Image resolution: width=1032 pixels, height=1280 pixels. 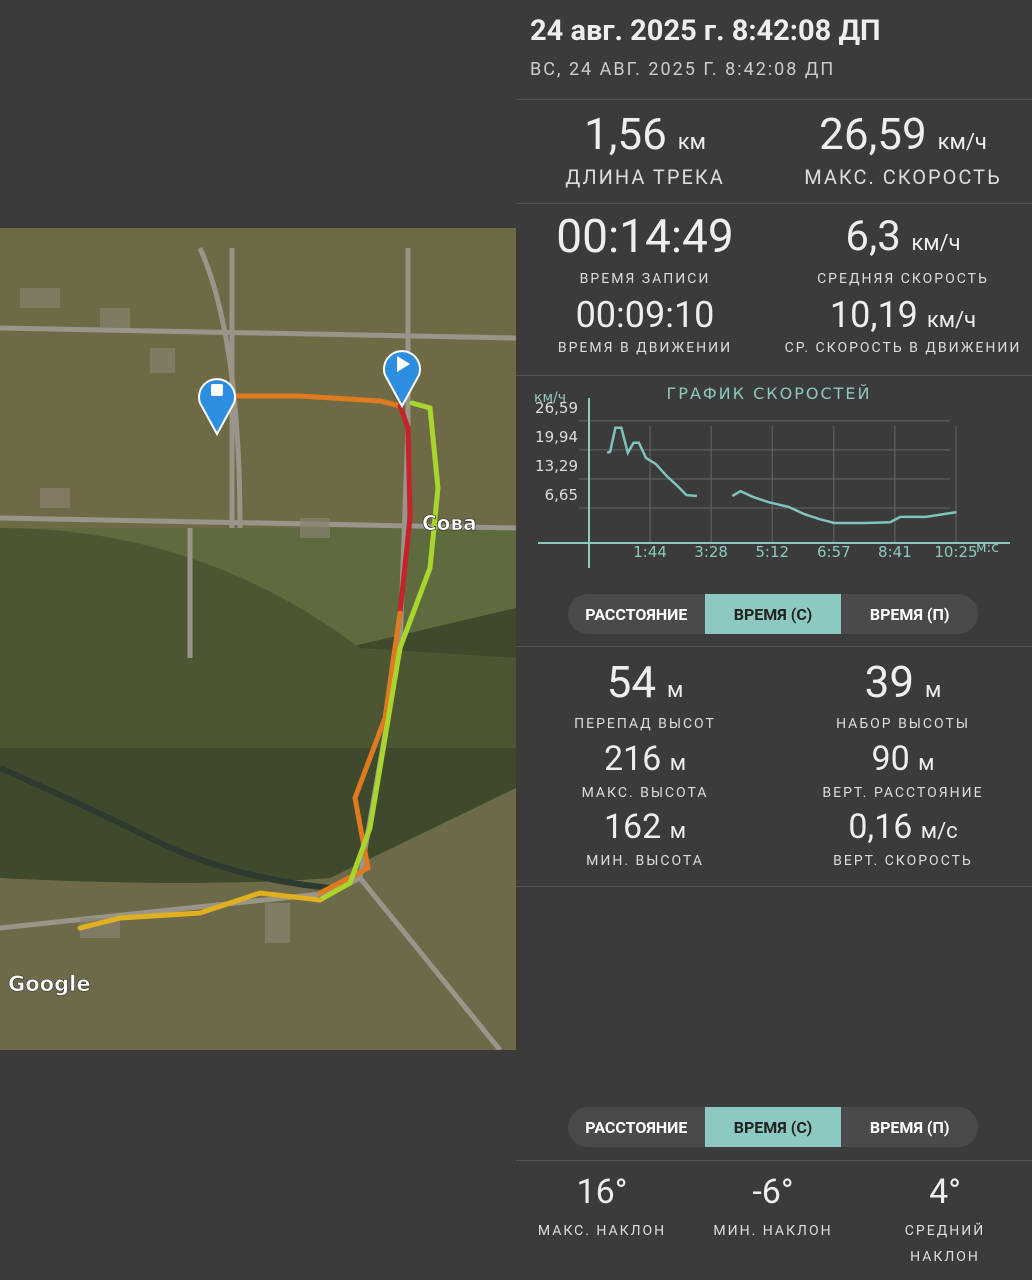 I want to click on stat-label: ПЕРЕПАД ВЫСОТ, so click(x=645, y=724).